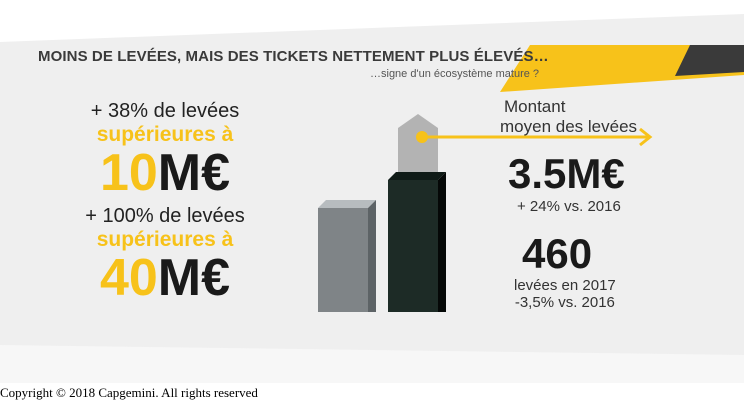  What do you see at coordinates (709, 60) in the screenshot?
I see `dark-banner` at bounding box center [709, 60].